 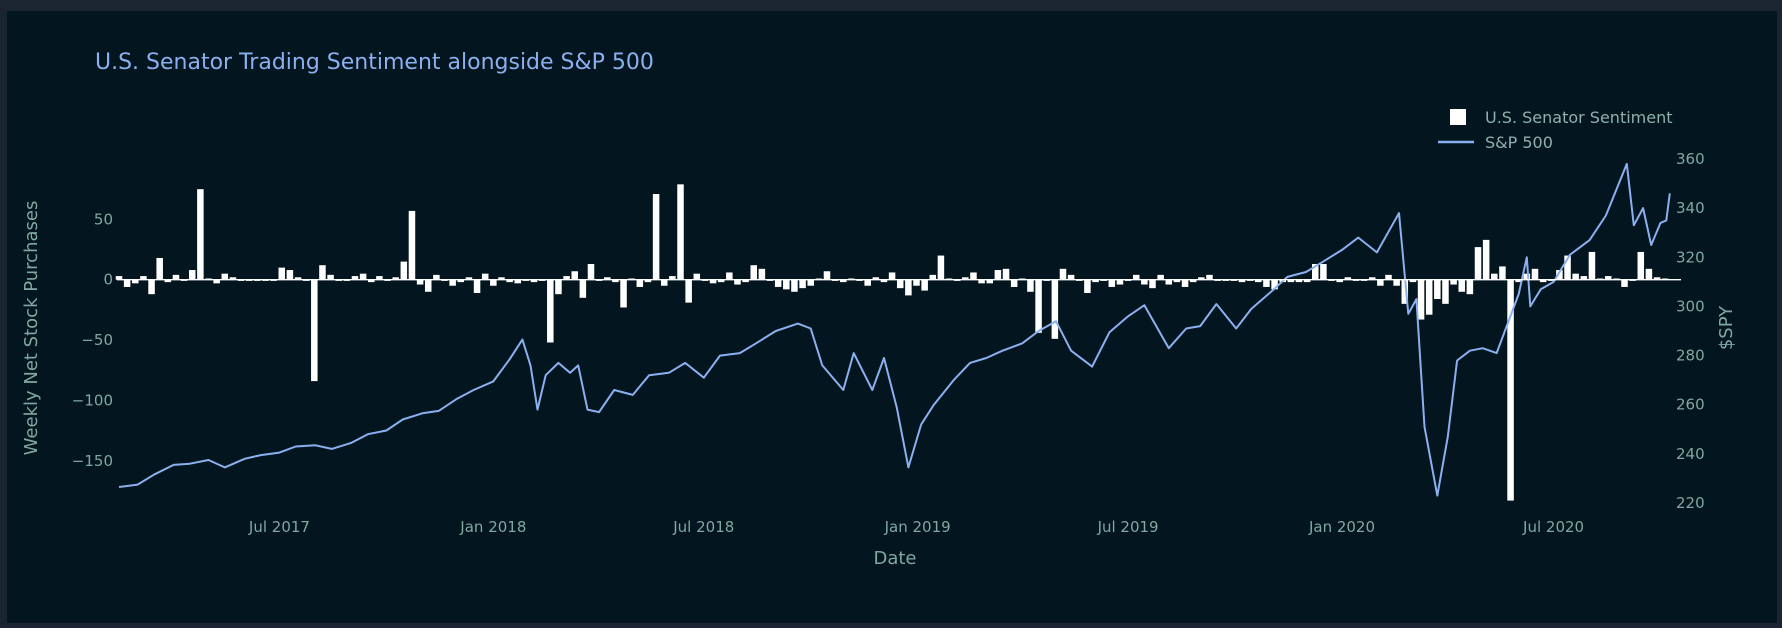 I want to click on x-tick-label-1: Jan 2018, so click(x=492, y=527).